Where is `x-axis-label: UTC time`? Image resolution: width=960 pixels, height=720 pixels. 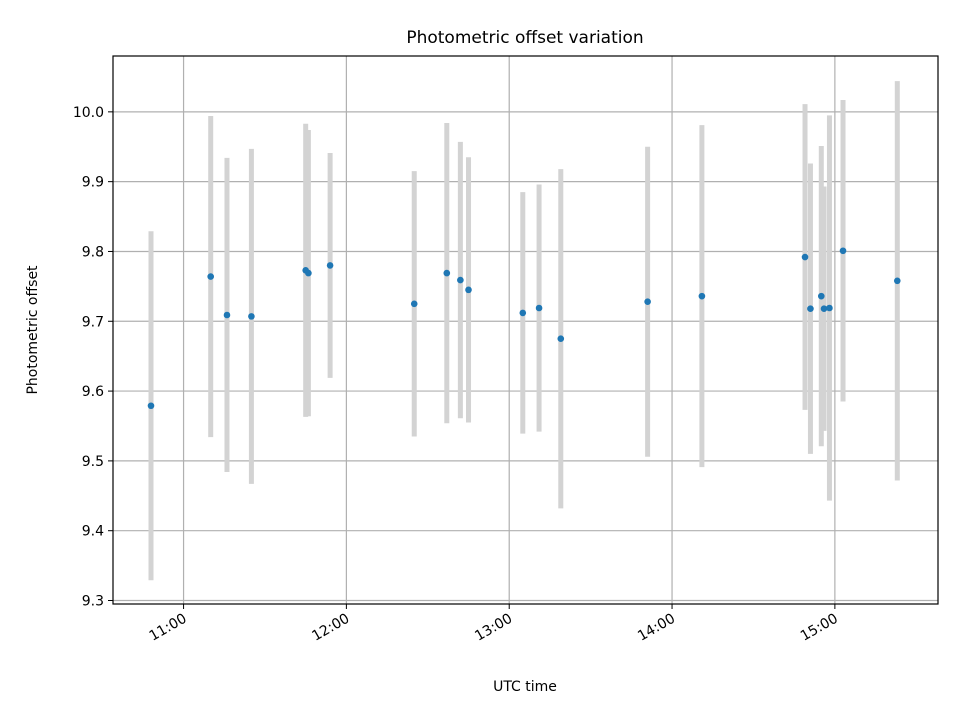 x-axis-label: UTC time is located at coordinates (525, 687).